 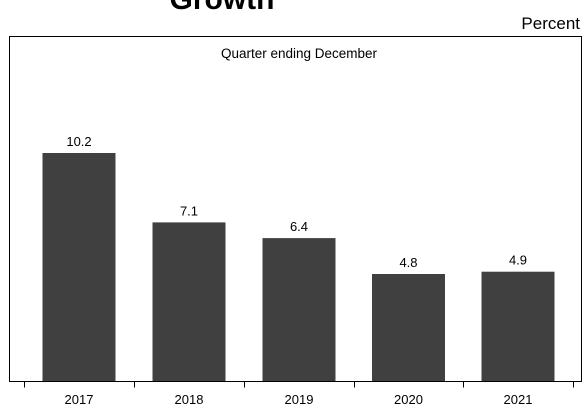 What do you see at coordinates (408, 399) in the screenshot?
I see `x-tick-label-2020: 2020` at bounding box center [408, 399].